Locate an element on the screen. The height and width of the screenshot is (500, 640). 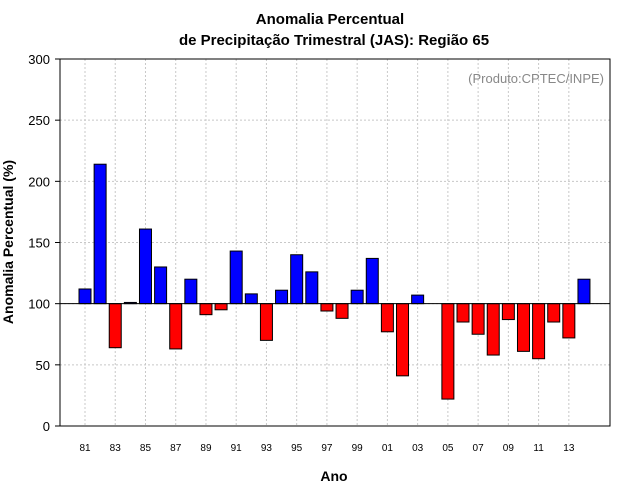
x-axis: 81 83 85 87 89 91 93 95 97 99 01 03 05 07 09 11 13 is located at coordinates (326, 448).